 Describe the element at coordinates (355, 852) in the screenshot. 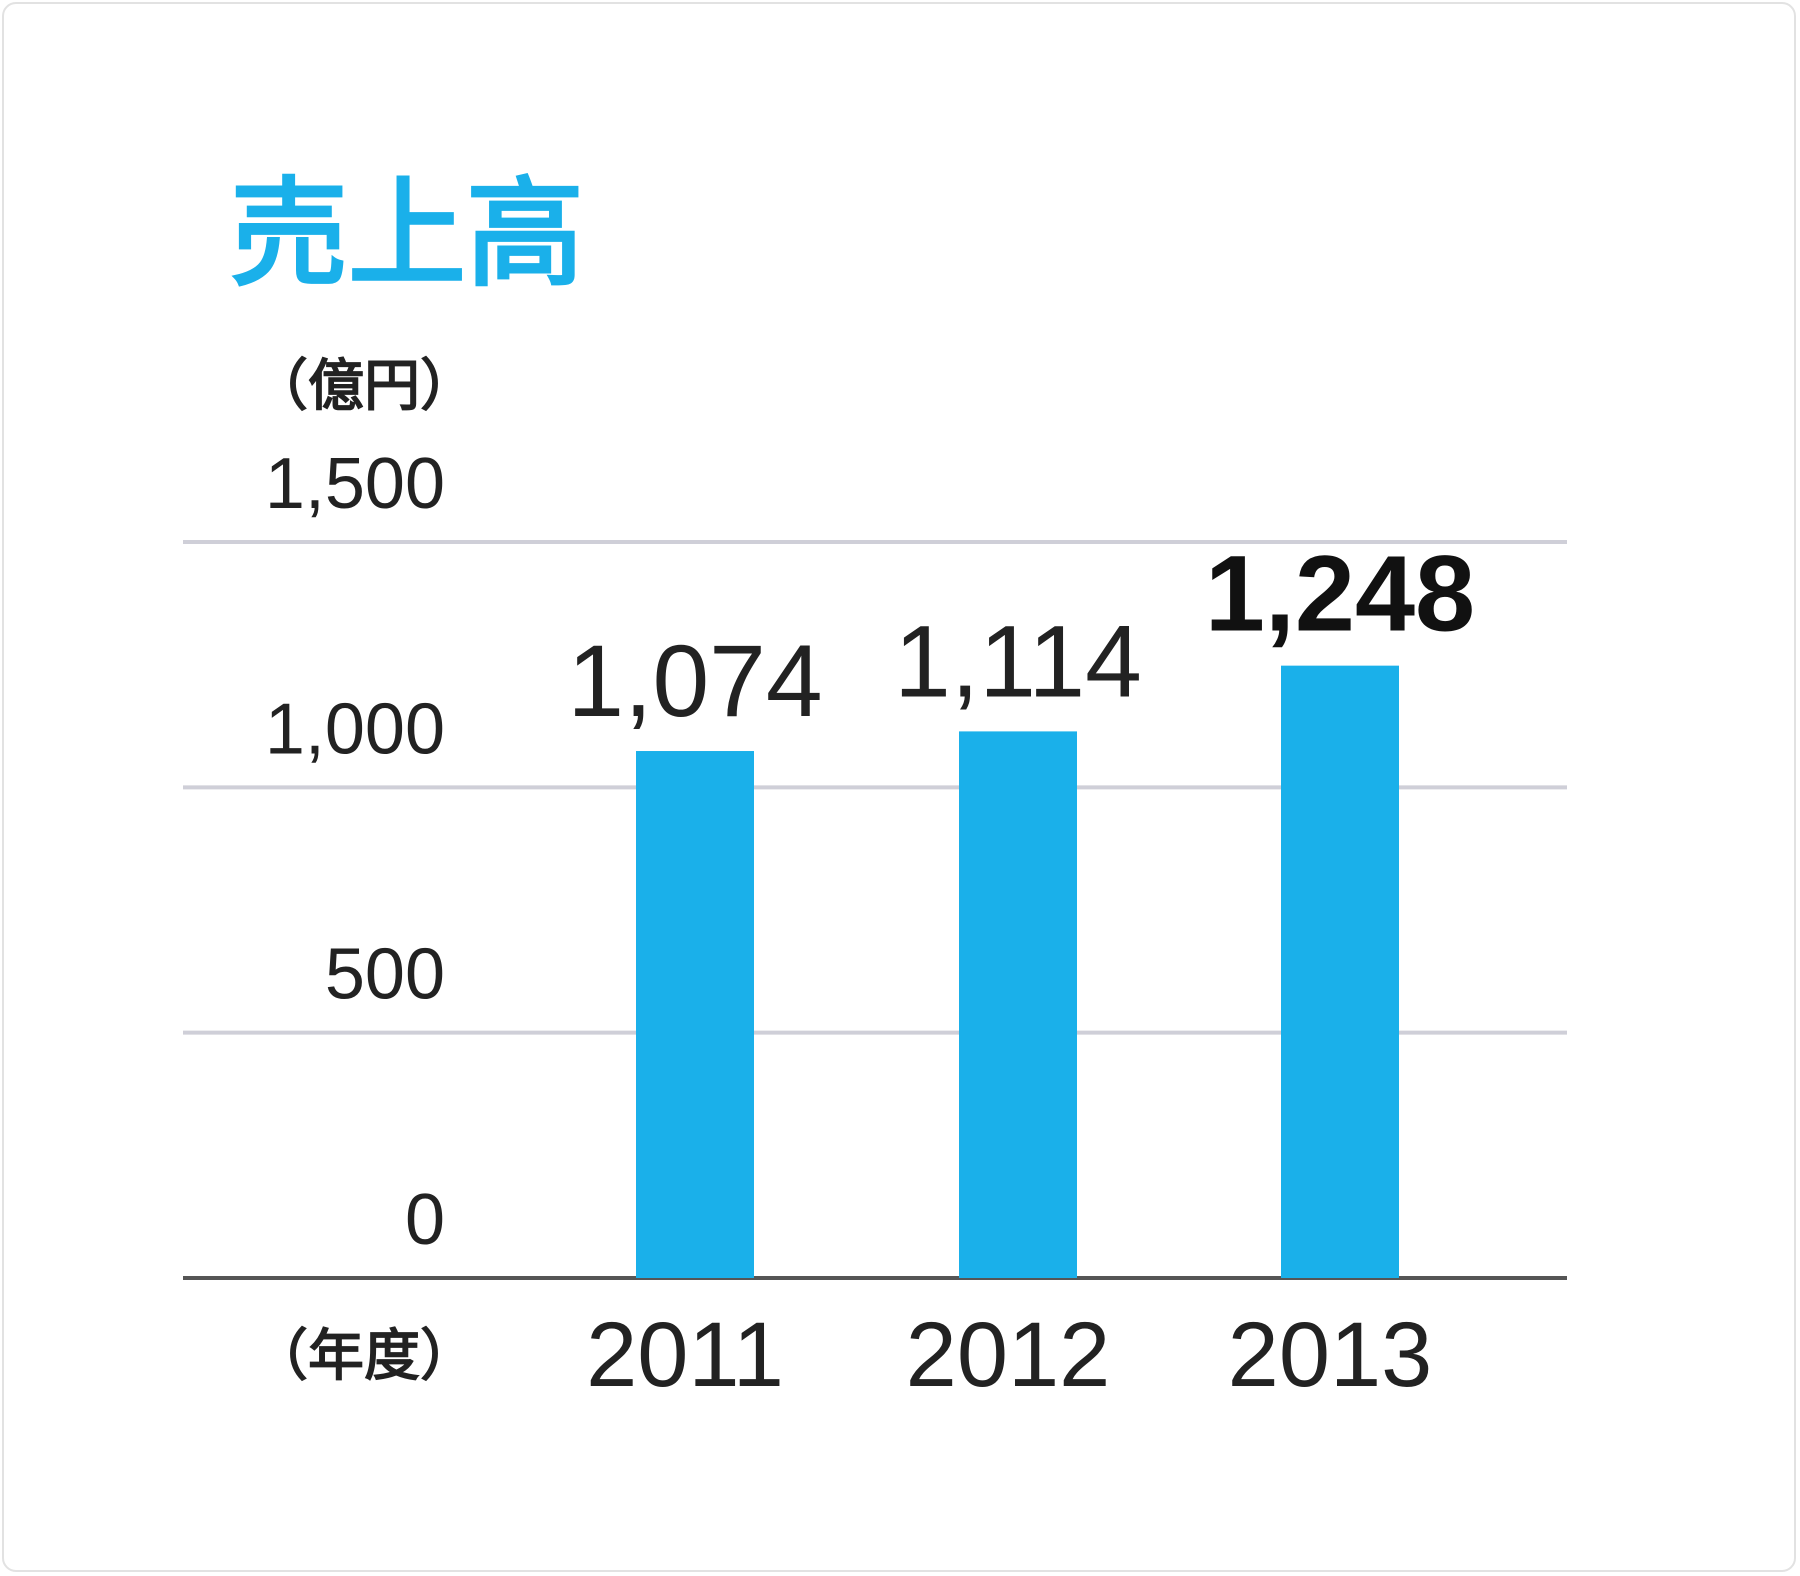

I see `y-axis-ticks: 0 500 1,000 1,500` at that location.